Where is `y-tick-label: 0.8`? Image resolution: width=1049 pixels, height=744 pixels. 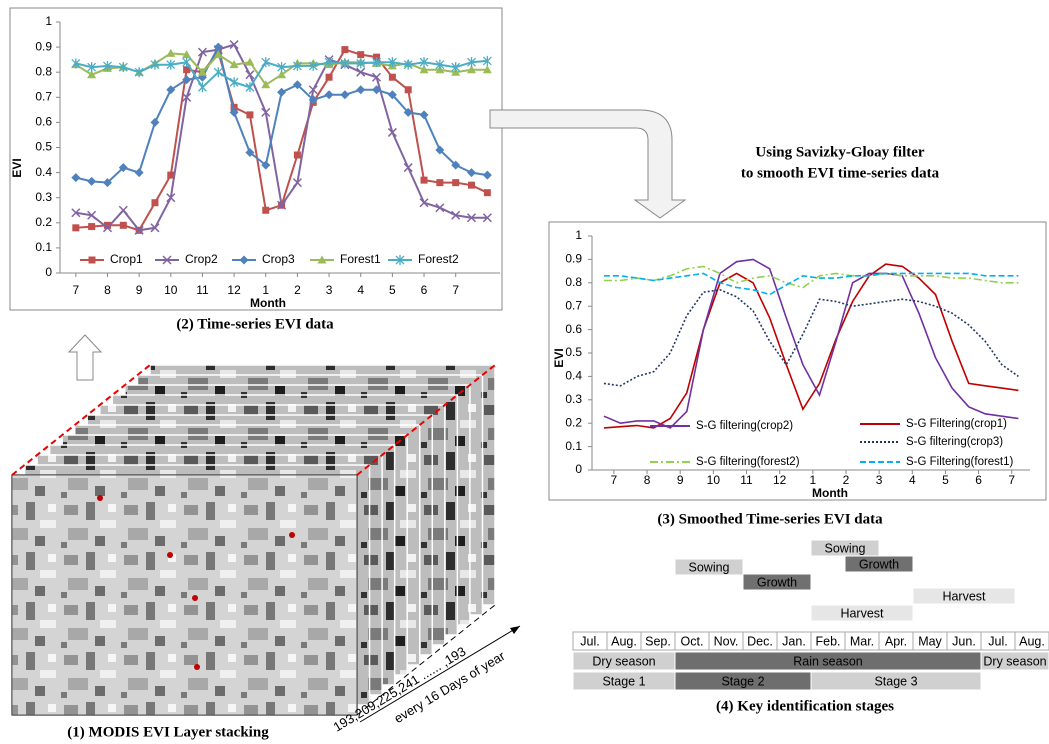 y-tick-label: 0.8 is located at coordinates (573, 282).